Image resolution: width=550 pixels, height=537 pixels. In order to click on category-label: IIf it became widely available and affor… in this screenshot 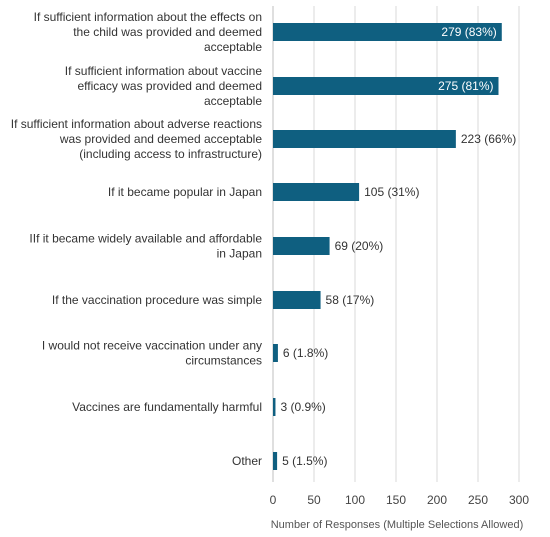, I will do `click(145, 246)`.